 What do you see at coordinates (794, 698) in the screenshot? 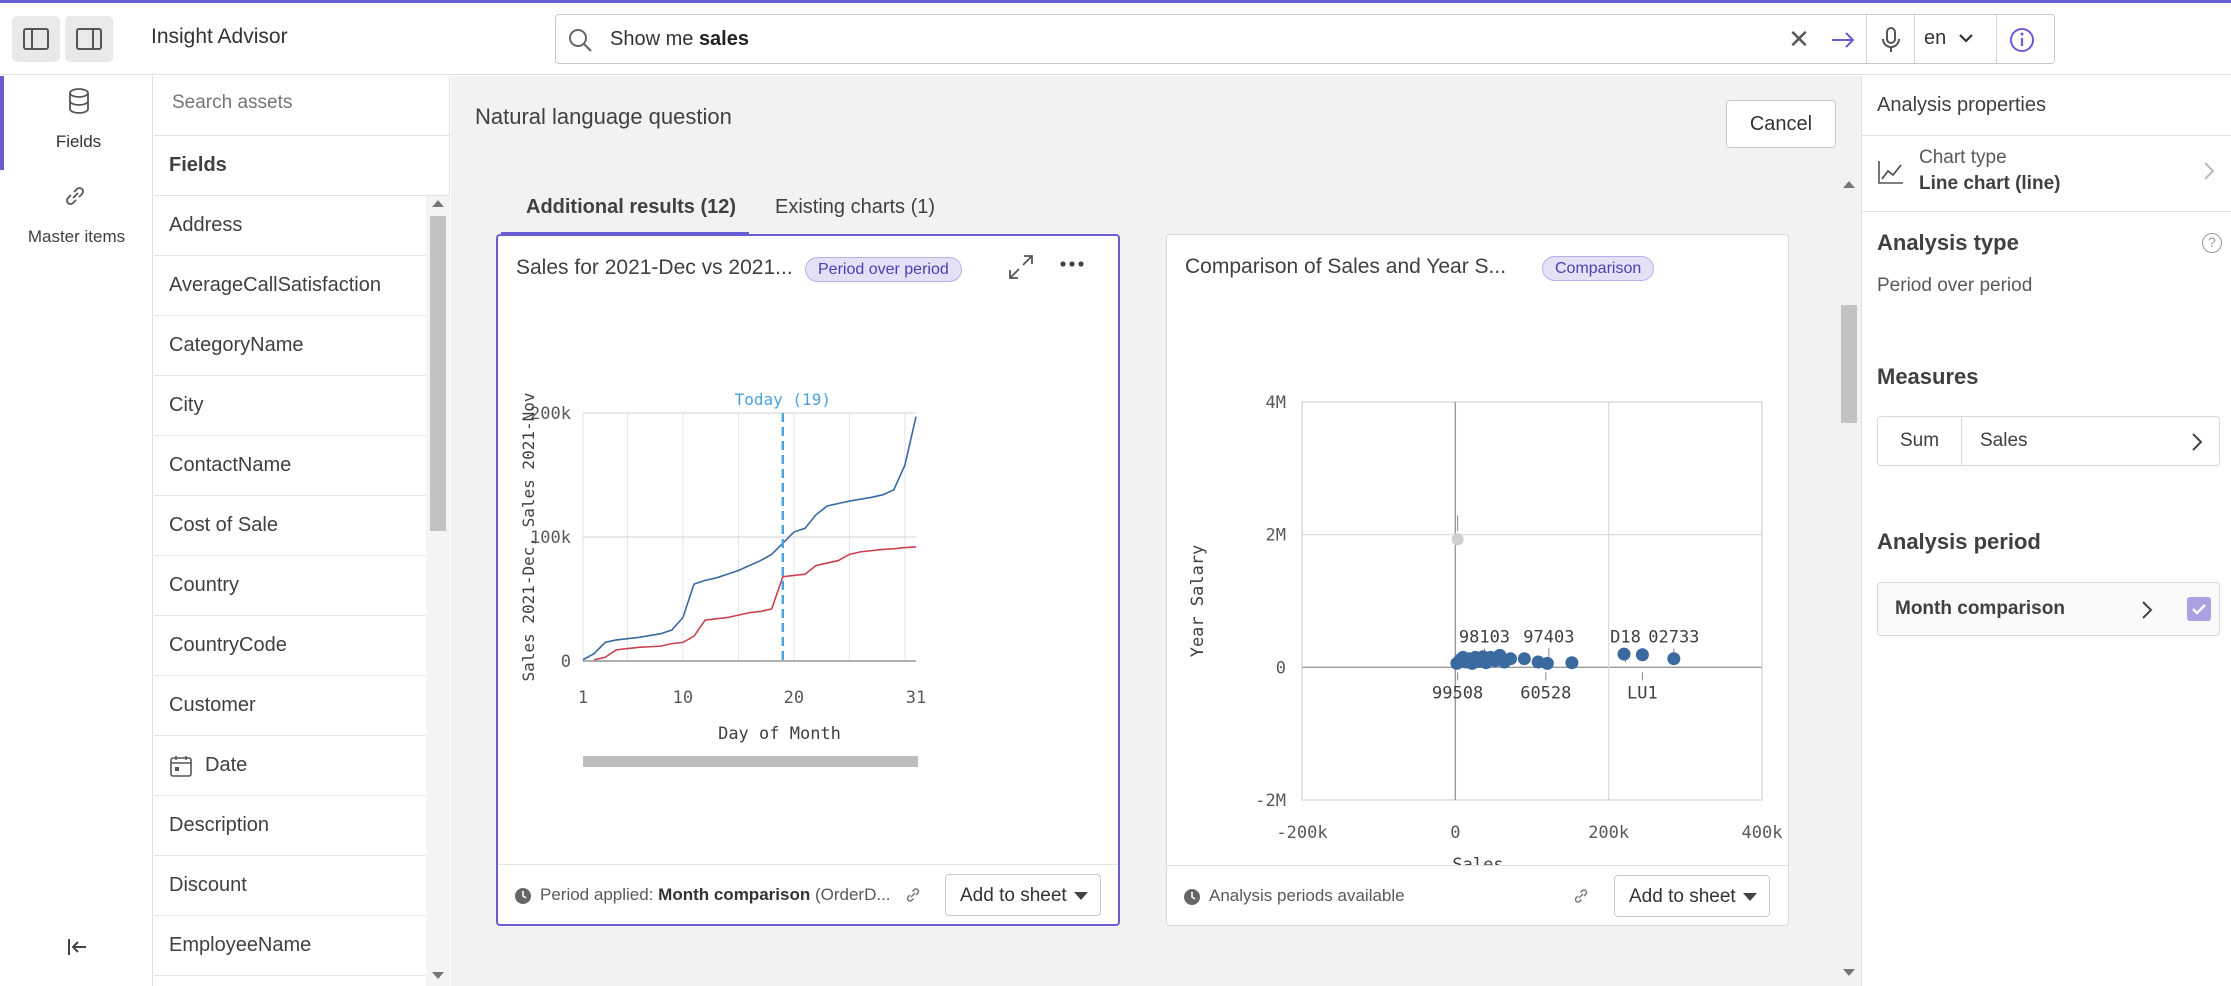
I see `x-tick-label: 20` at bounding box center [794, 698].